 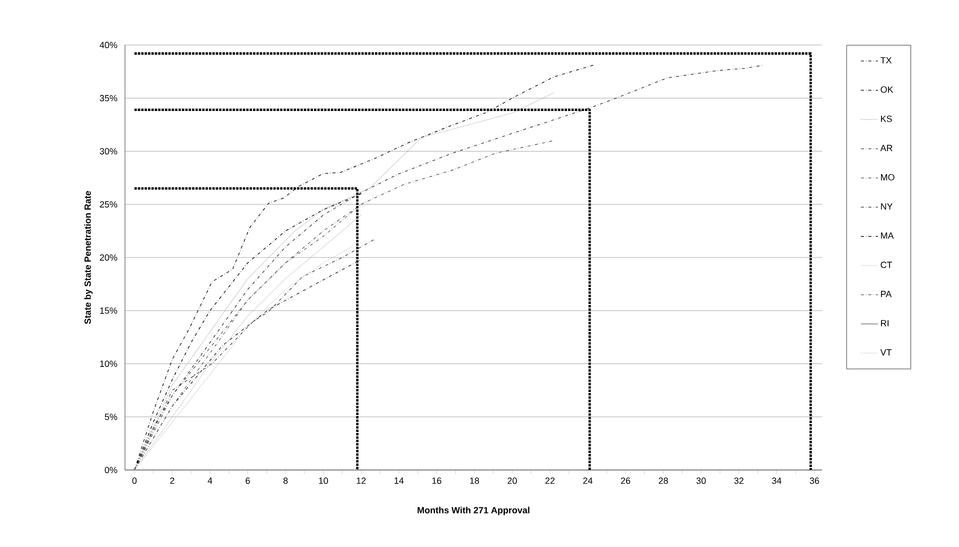 I want to click on y-tick-label: 30%, so click(x=109, y=151).